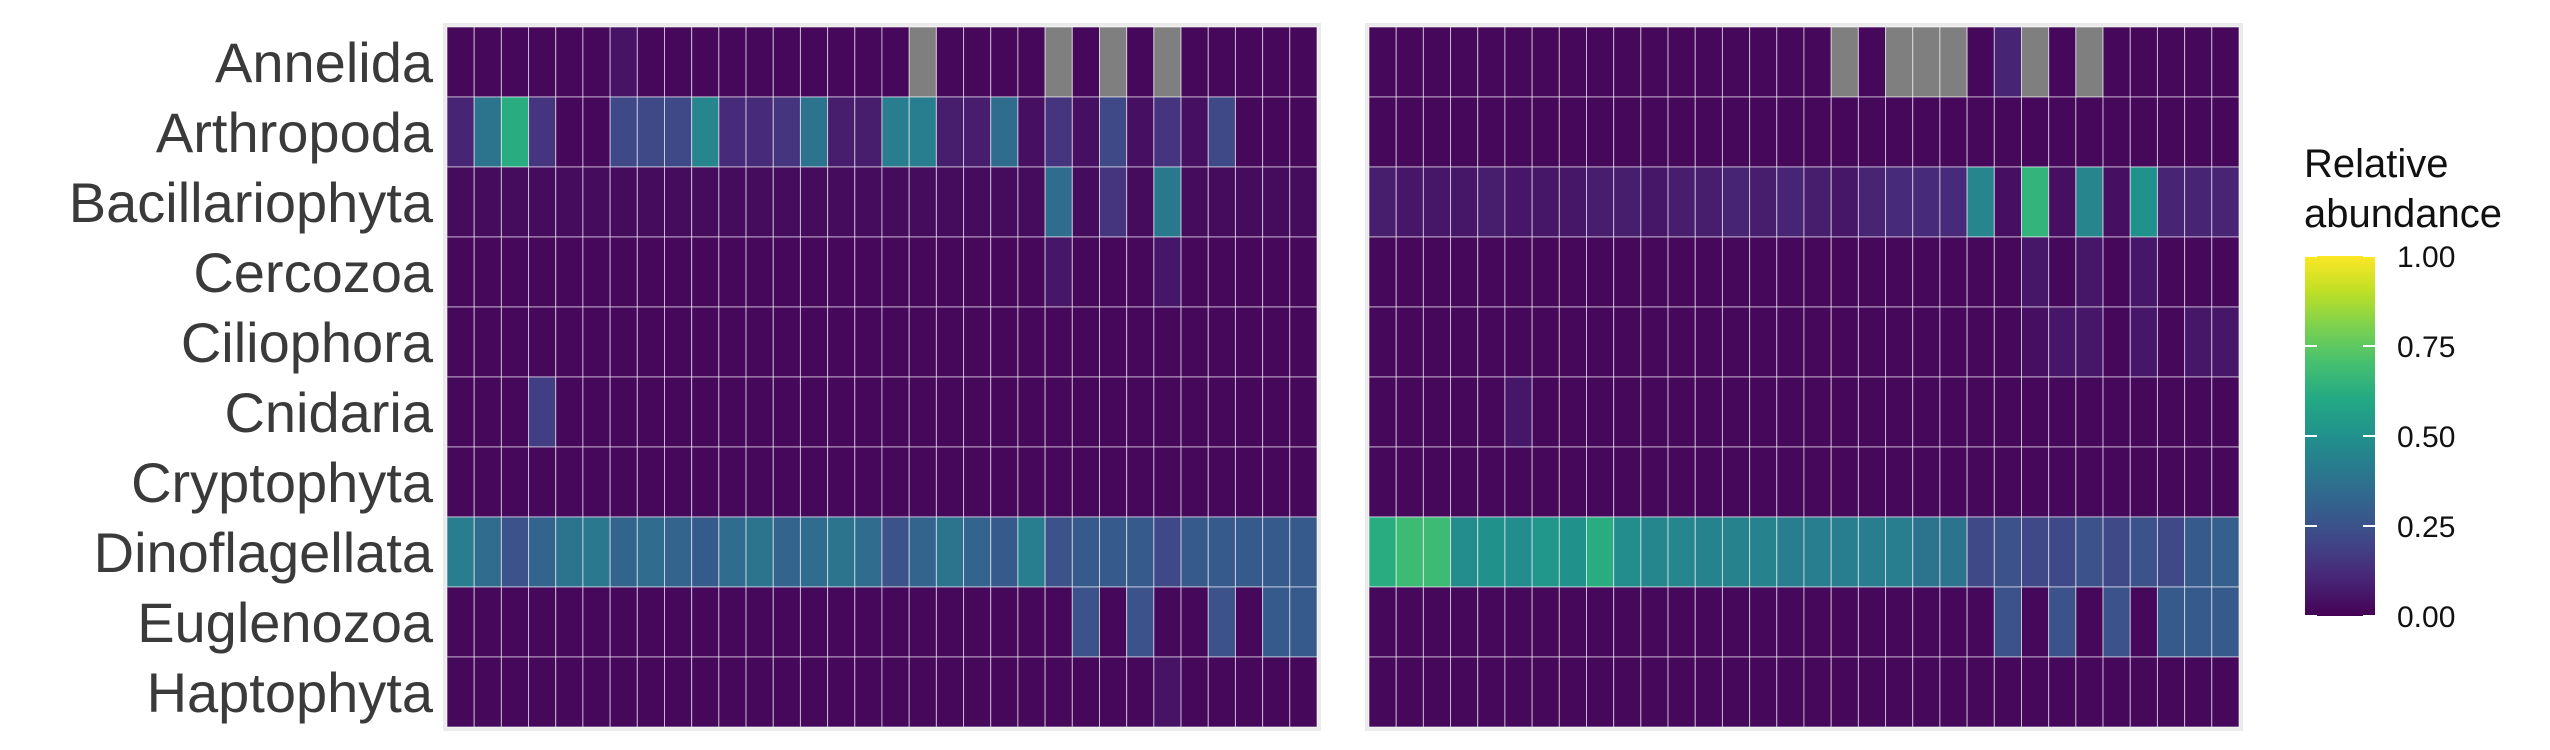  I want to click on legend-tick-label: 0.50, so click(2426, 437).